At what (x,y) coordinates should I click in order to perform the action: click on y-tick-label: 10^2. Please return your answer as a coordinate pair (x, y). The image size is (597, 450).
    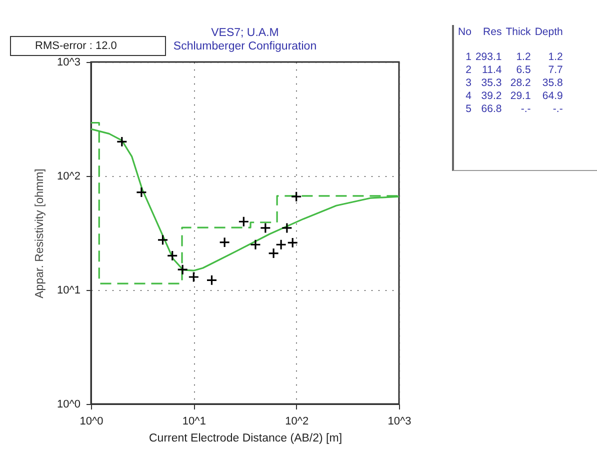
    Looking at the image, I should click on (68, 176).